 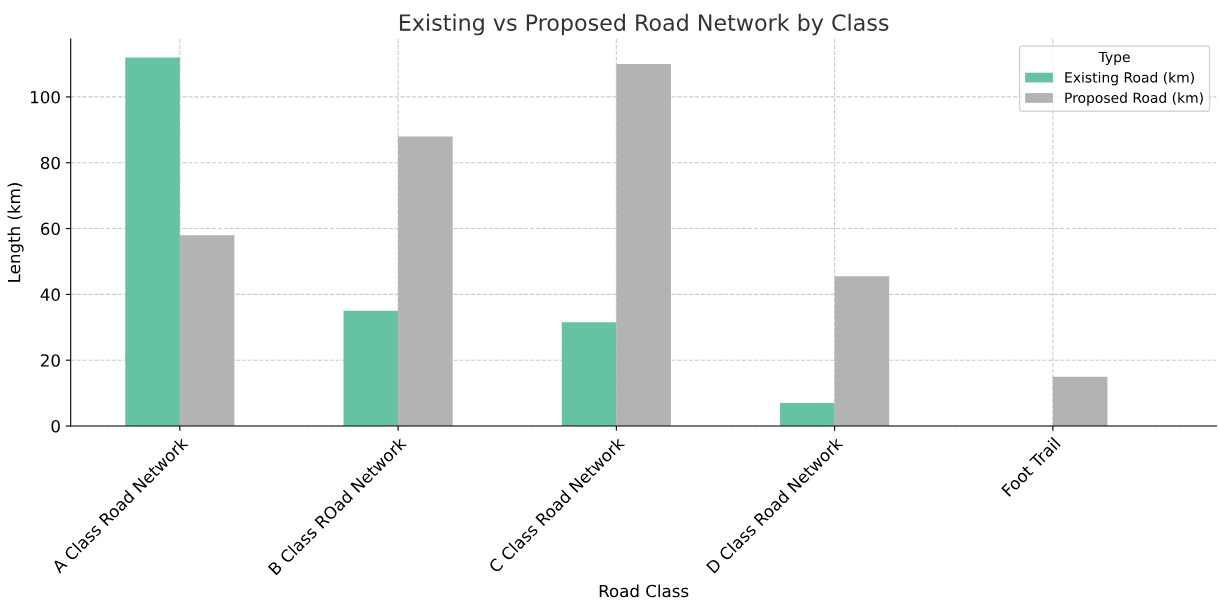 I want to click on legend-title: Type, so click(x=1114, y=58).